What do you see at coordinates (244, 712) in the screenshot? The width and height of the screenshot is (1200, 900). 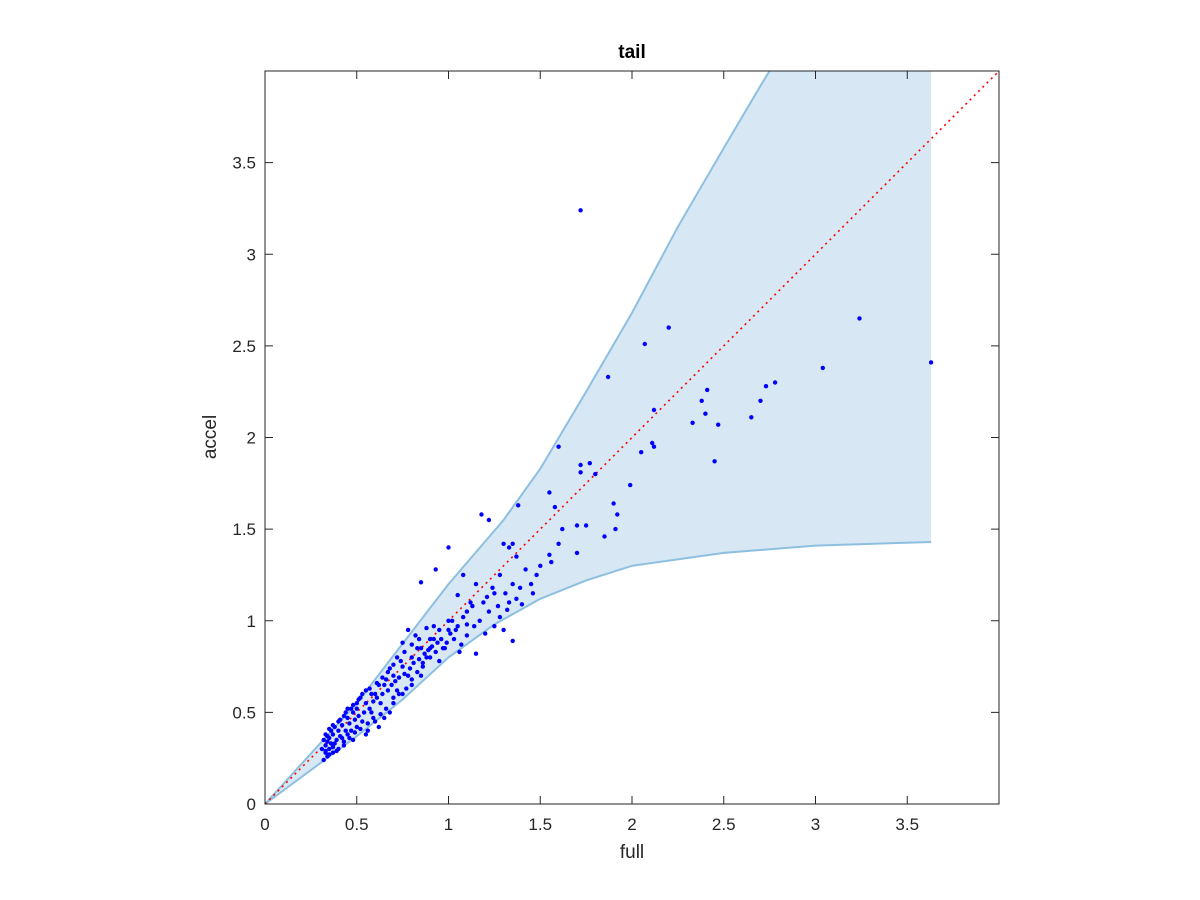 I see `y-tick-label: 0.5` at bounding box center [244, 712].